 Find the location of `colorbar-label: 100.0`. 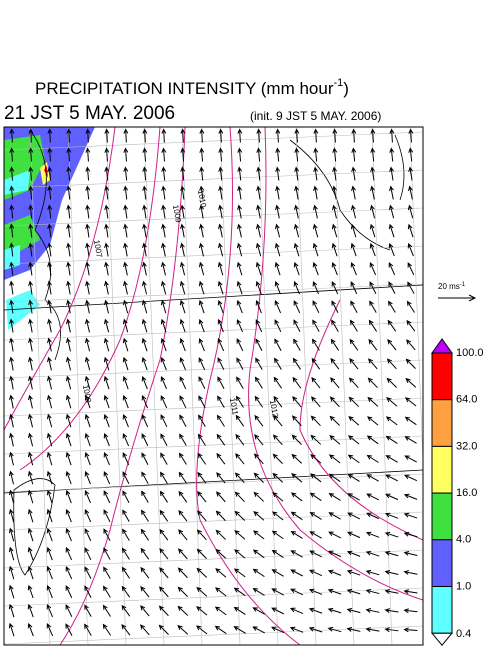

colorbar-label: 100.0 is located at coordinates (470, 353).